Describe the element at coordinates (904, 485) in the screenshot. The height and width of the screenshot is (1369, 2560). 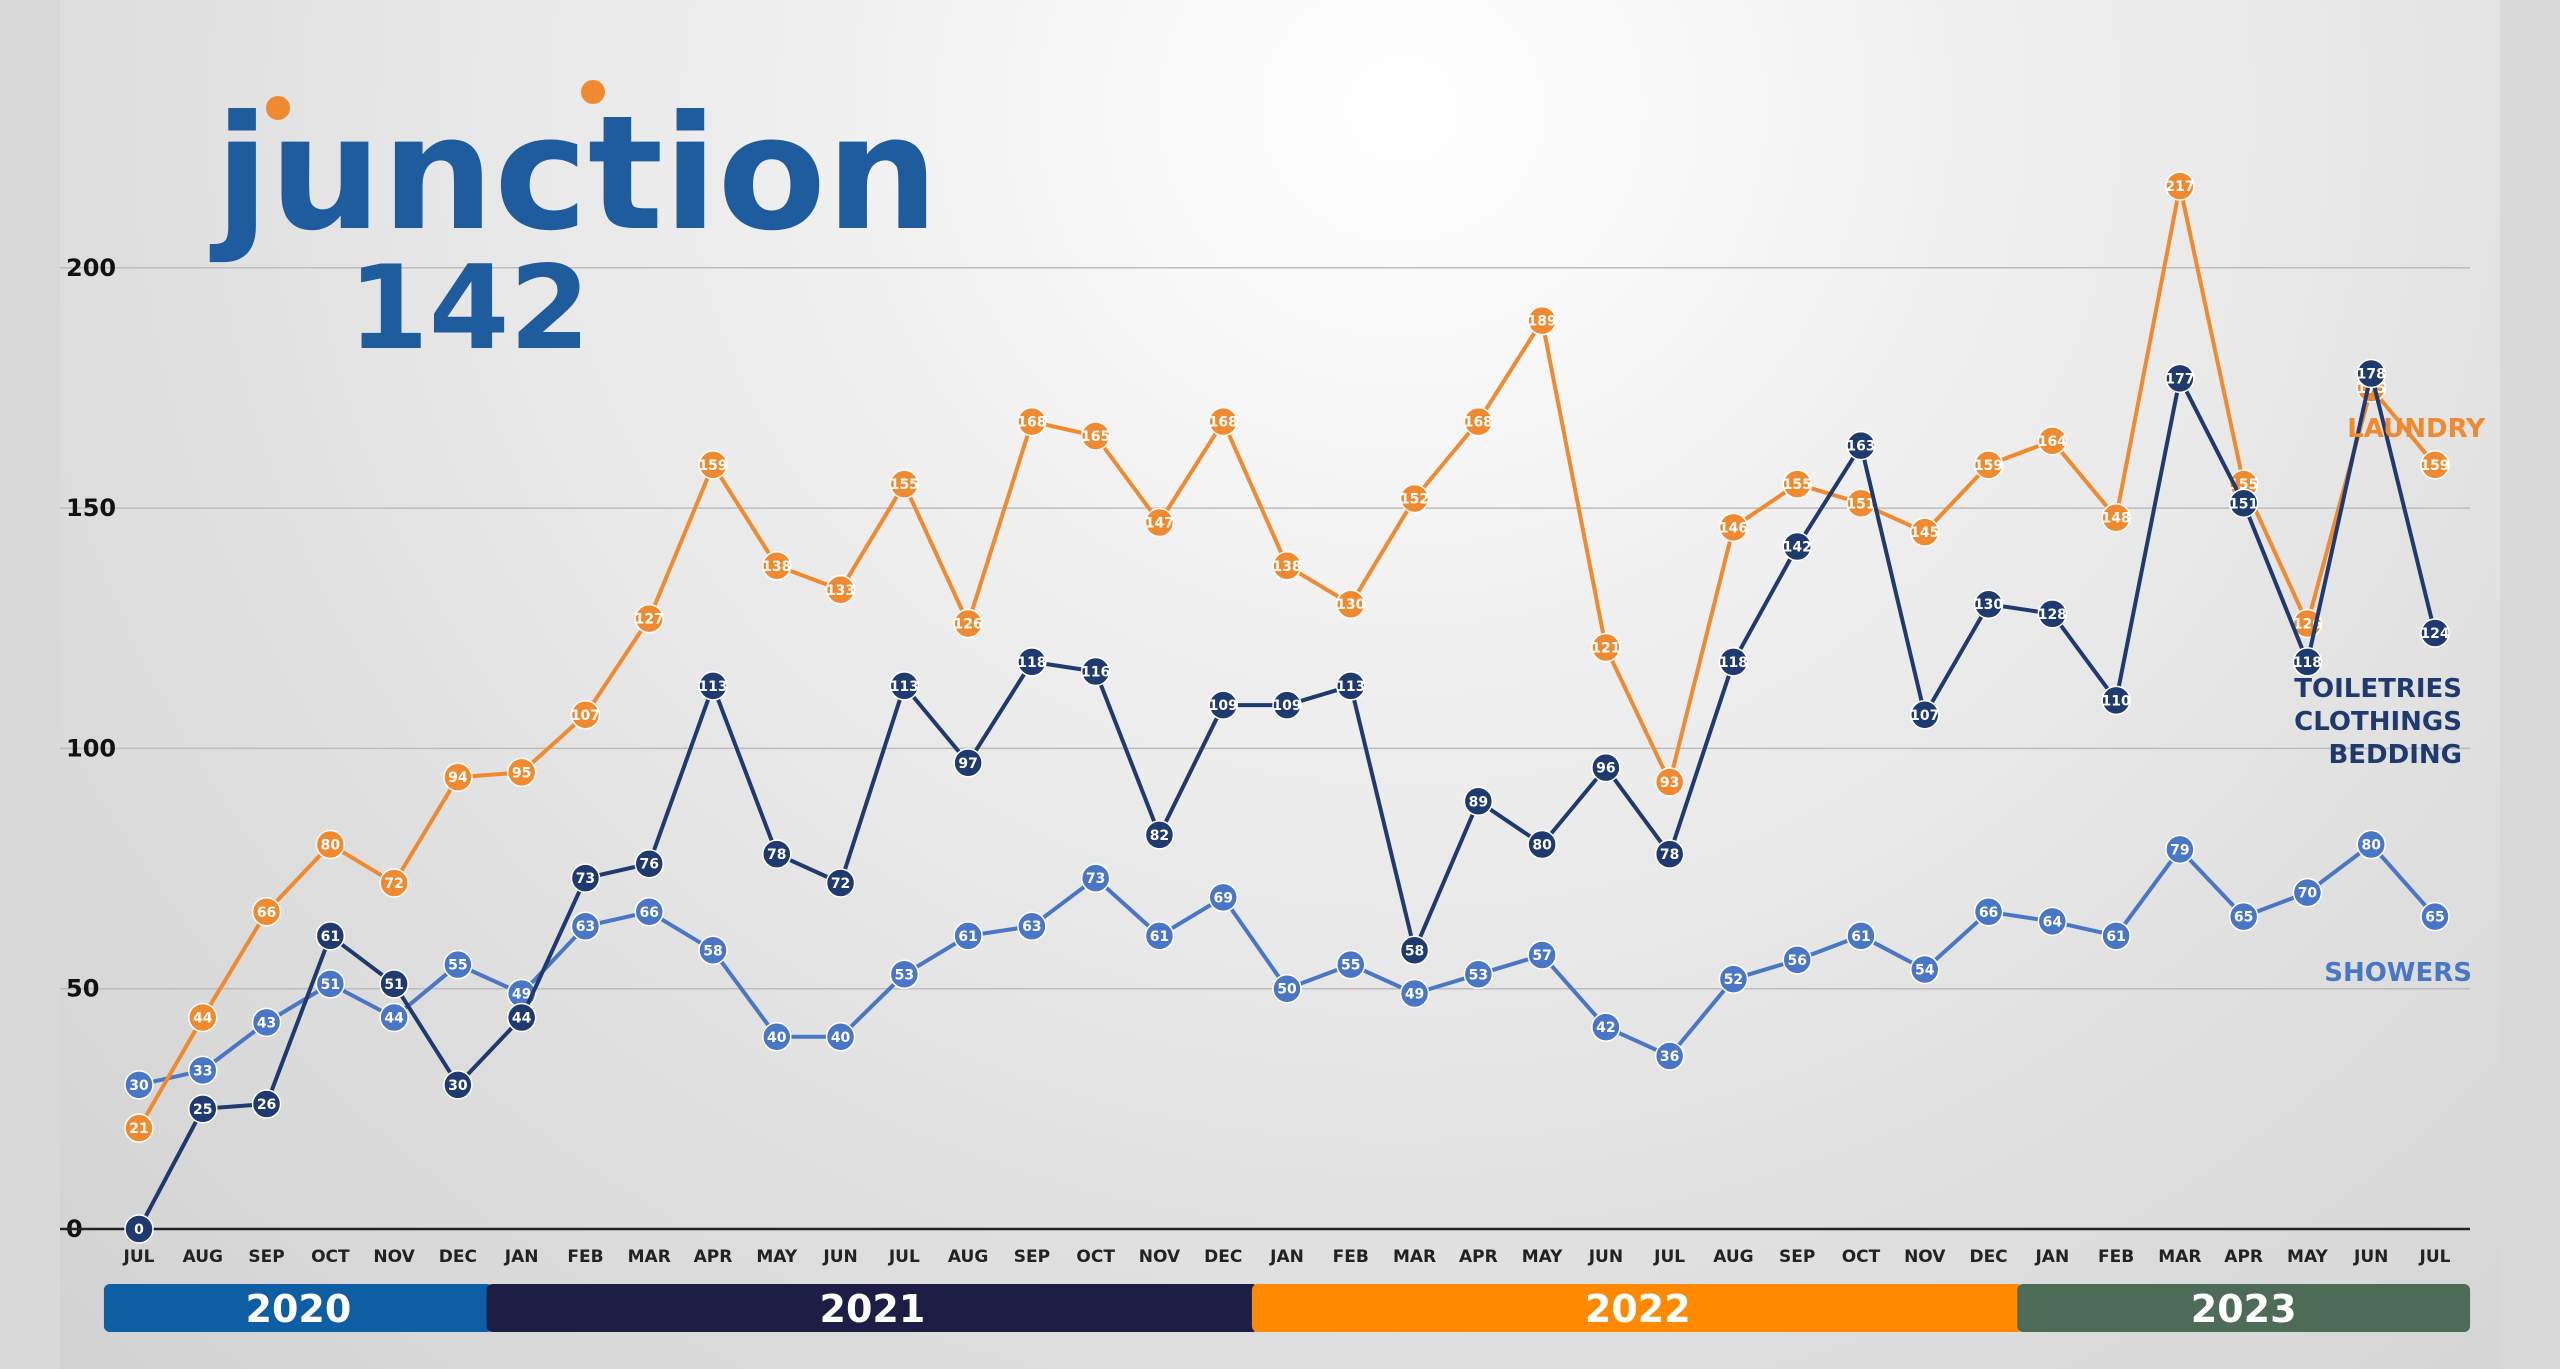
I see `data-label: 155` at that location.